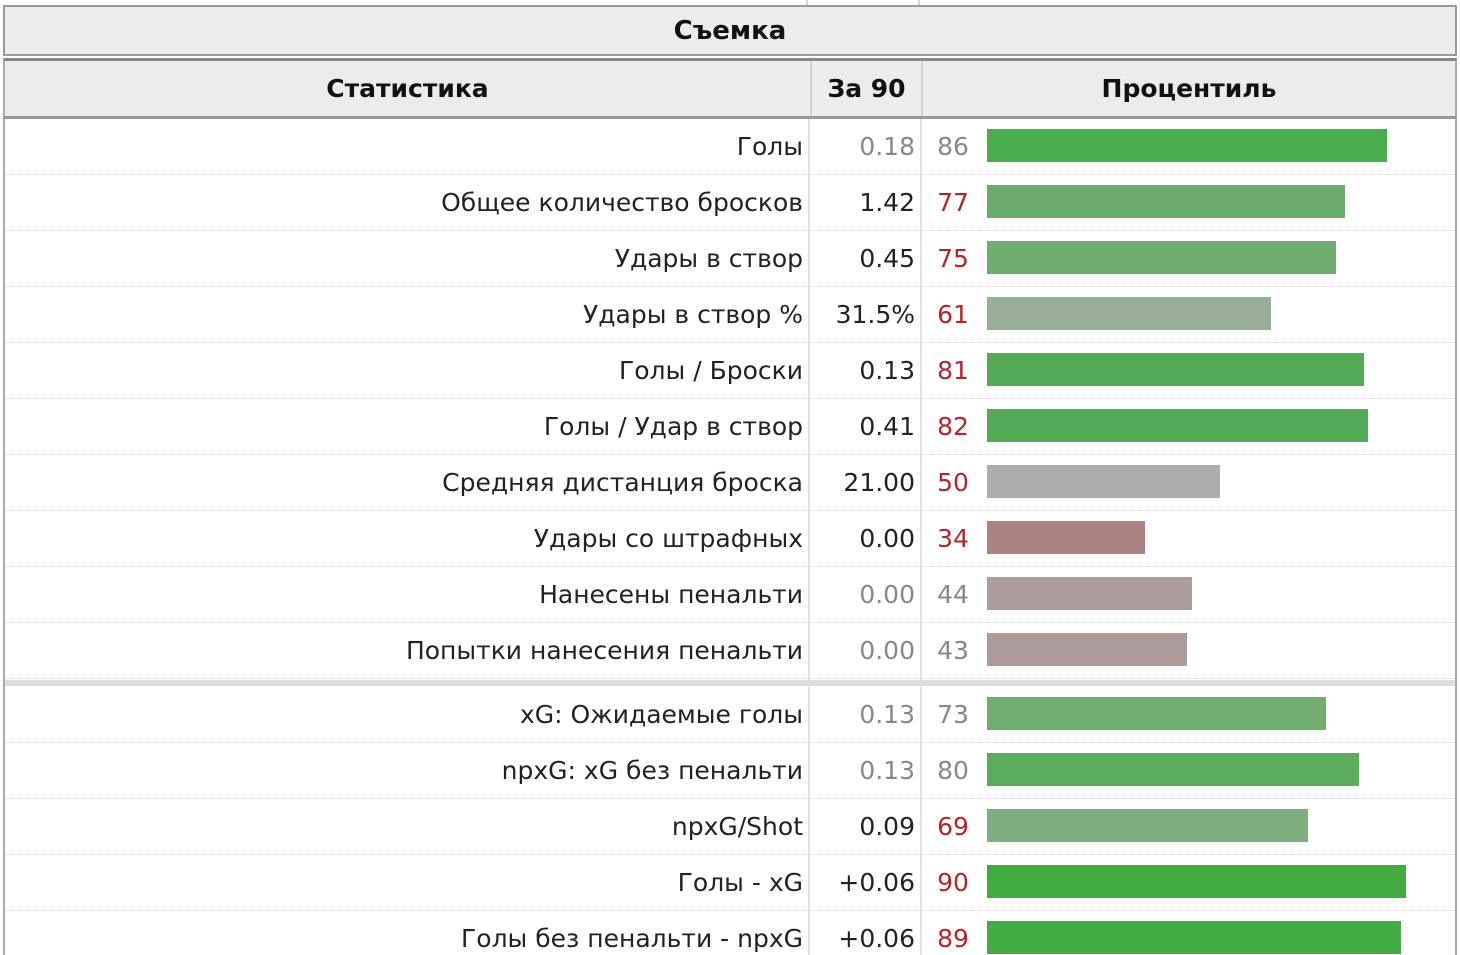 This screenshot has height=955, width=1460. Describe the element at coordinates (953, 314) in the screenshot. I see `percentile-value: 61` at that location.